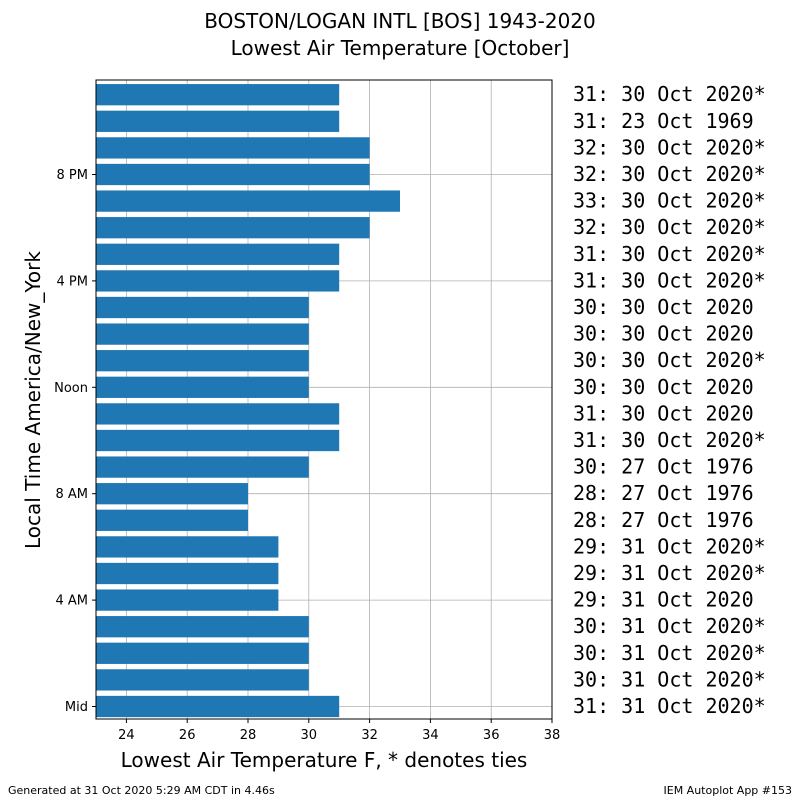 The width and height of the screenshot is (800, 800). Describe the element at coordinates (33, 400) in the screenshot. I see `y-axis-label: Local Time America/New_York` at that location.